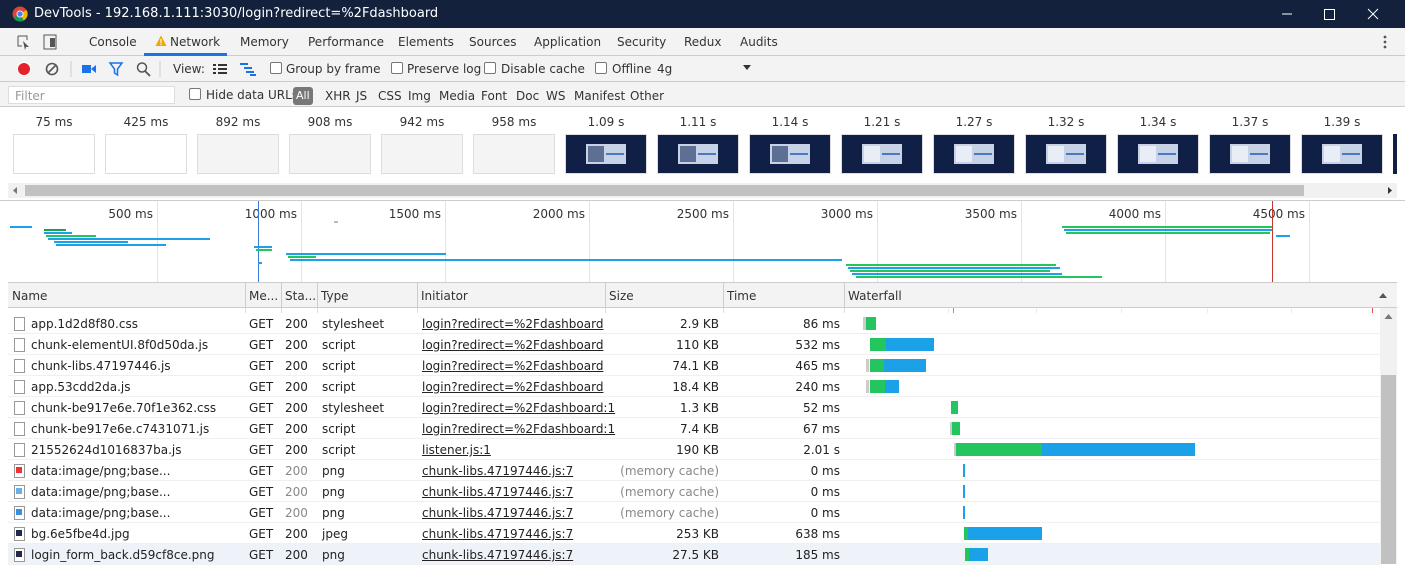  Describe the element at coordinates (106, 450) in the screenshot. I see `request-name: 21552624d1016837ba.js` at that location.